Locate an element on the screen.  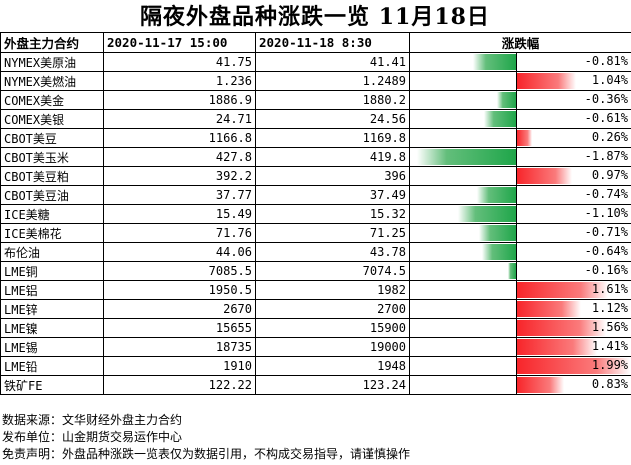
row-change-text: -0.36% is located at coordinates (606, 99).